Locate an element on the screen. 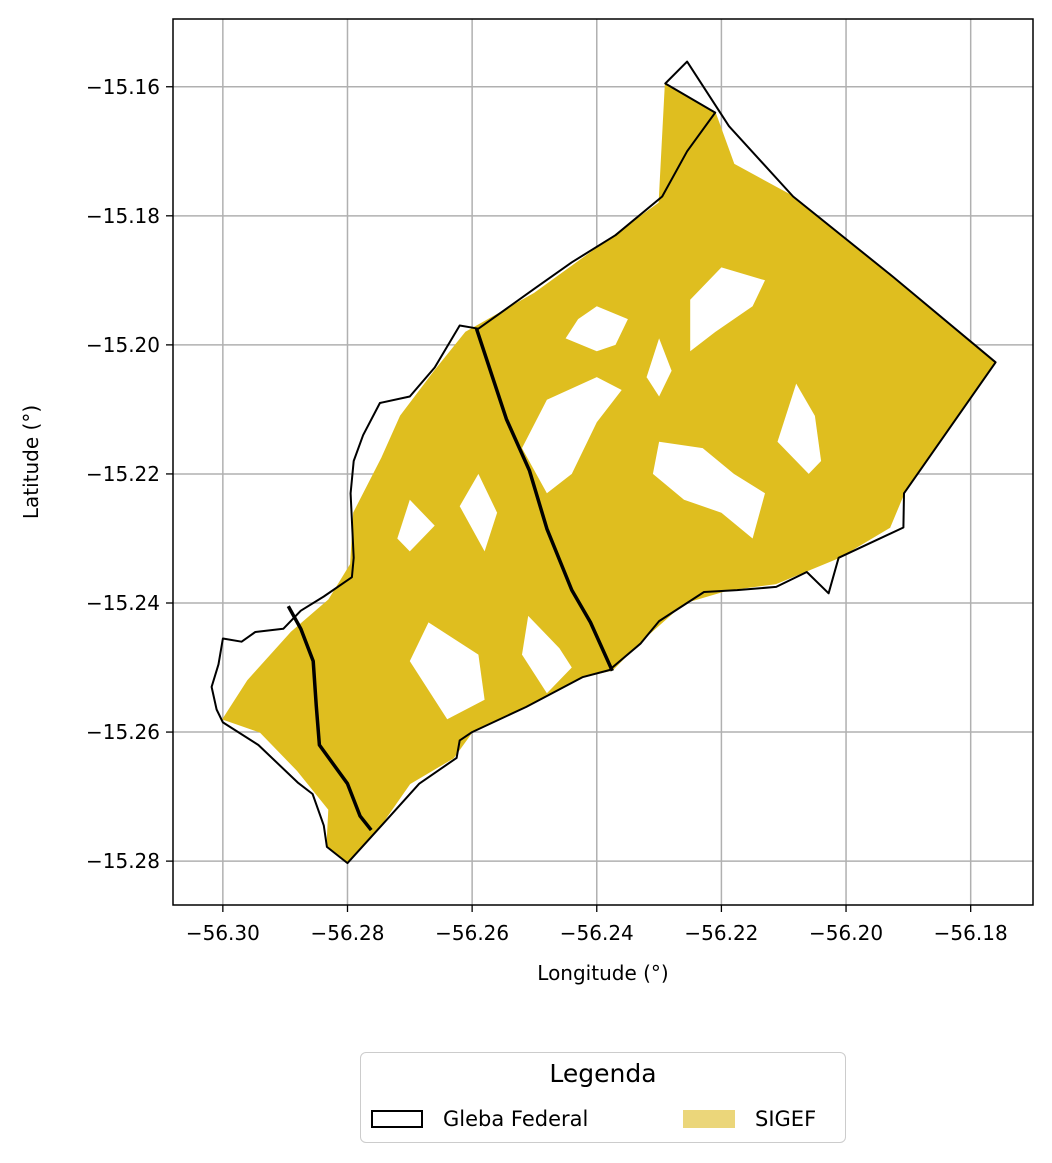 This screenshot has width=1052, height=1163. y-tick-label: −15.20 is located at coordinates (123, 345).